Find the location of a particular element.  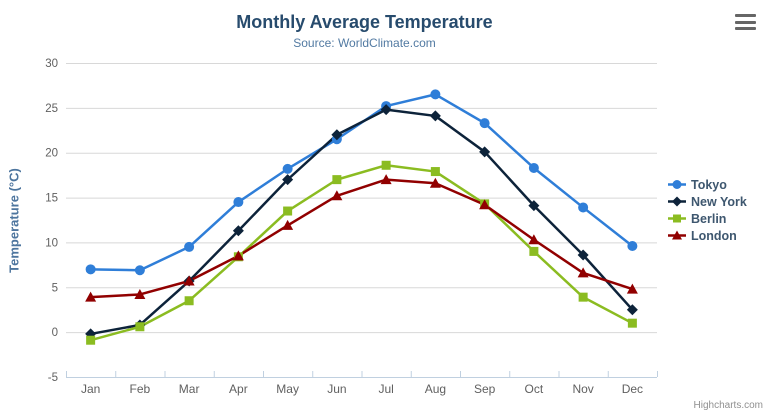

legend: Tokyo New York Berlin London is located at coordinates (707, 210).